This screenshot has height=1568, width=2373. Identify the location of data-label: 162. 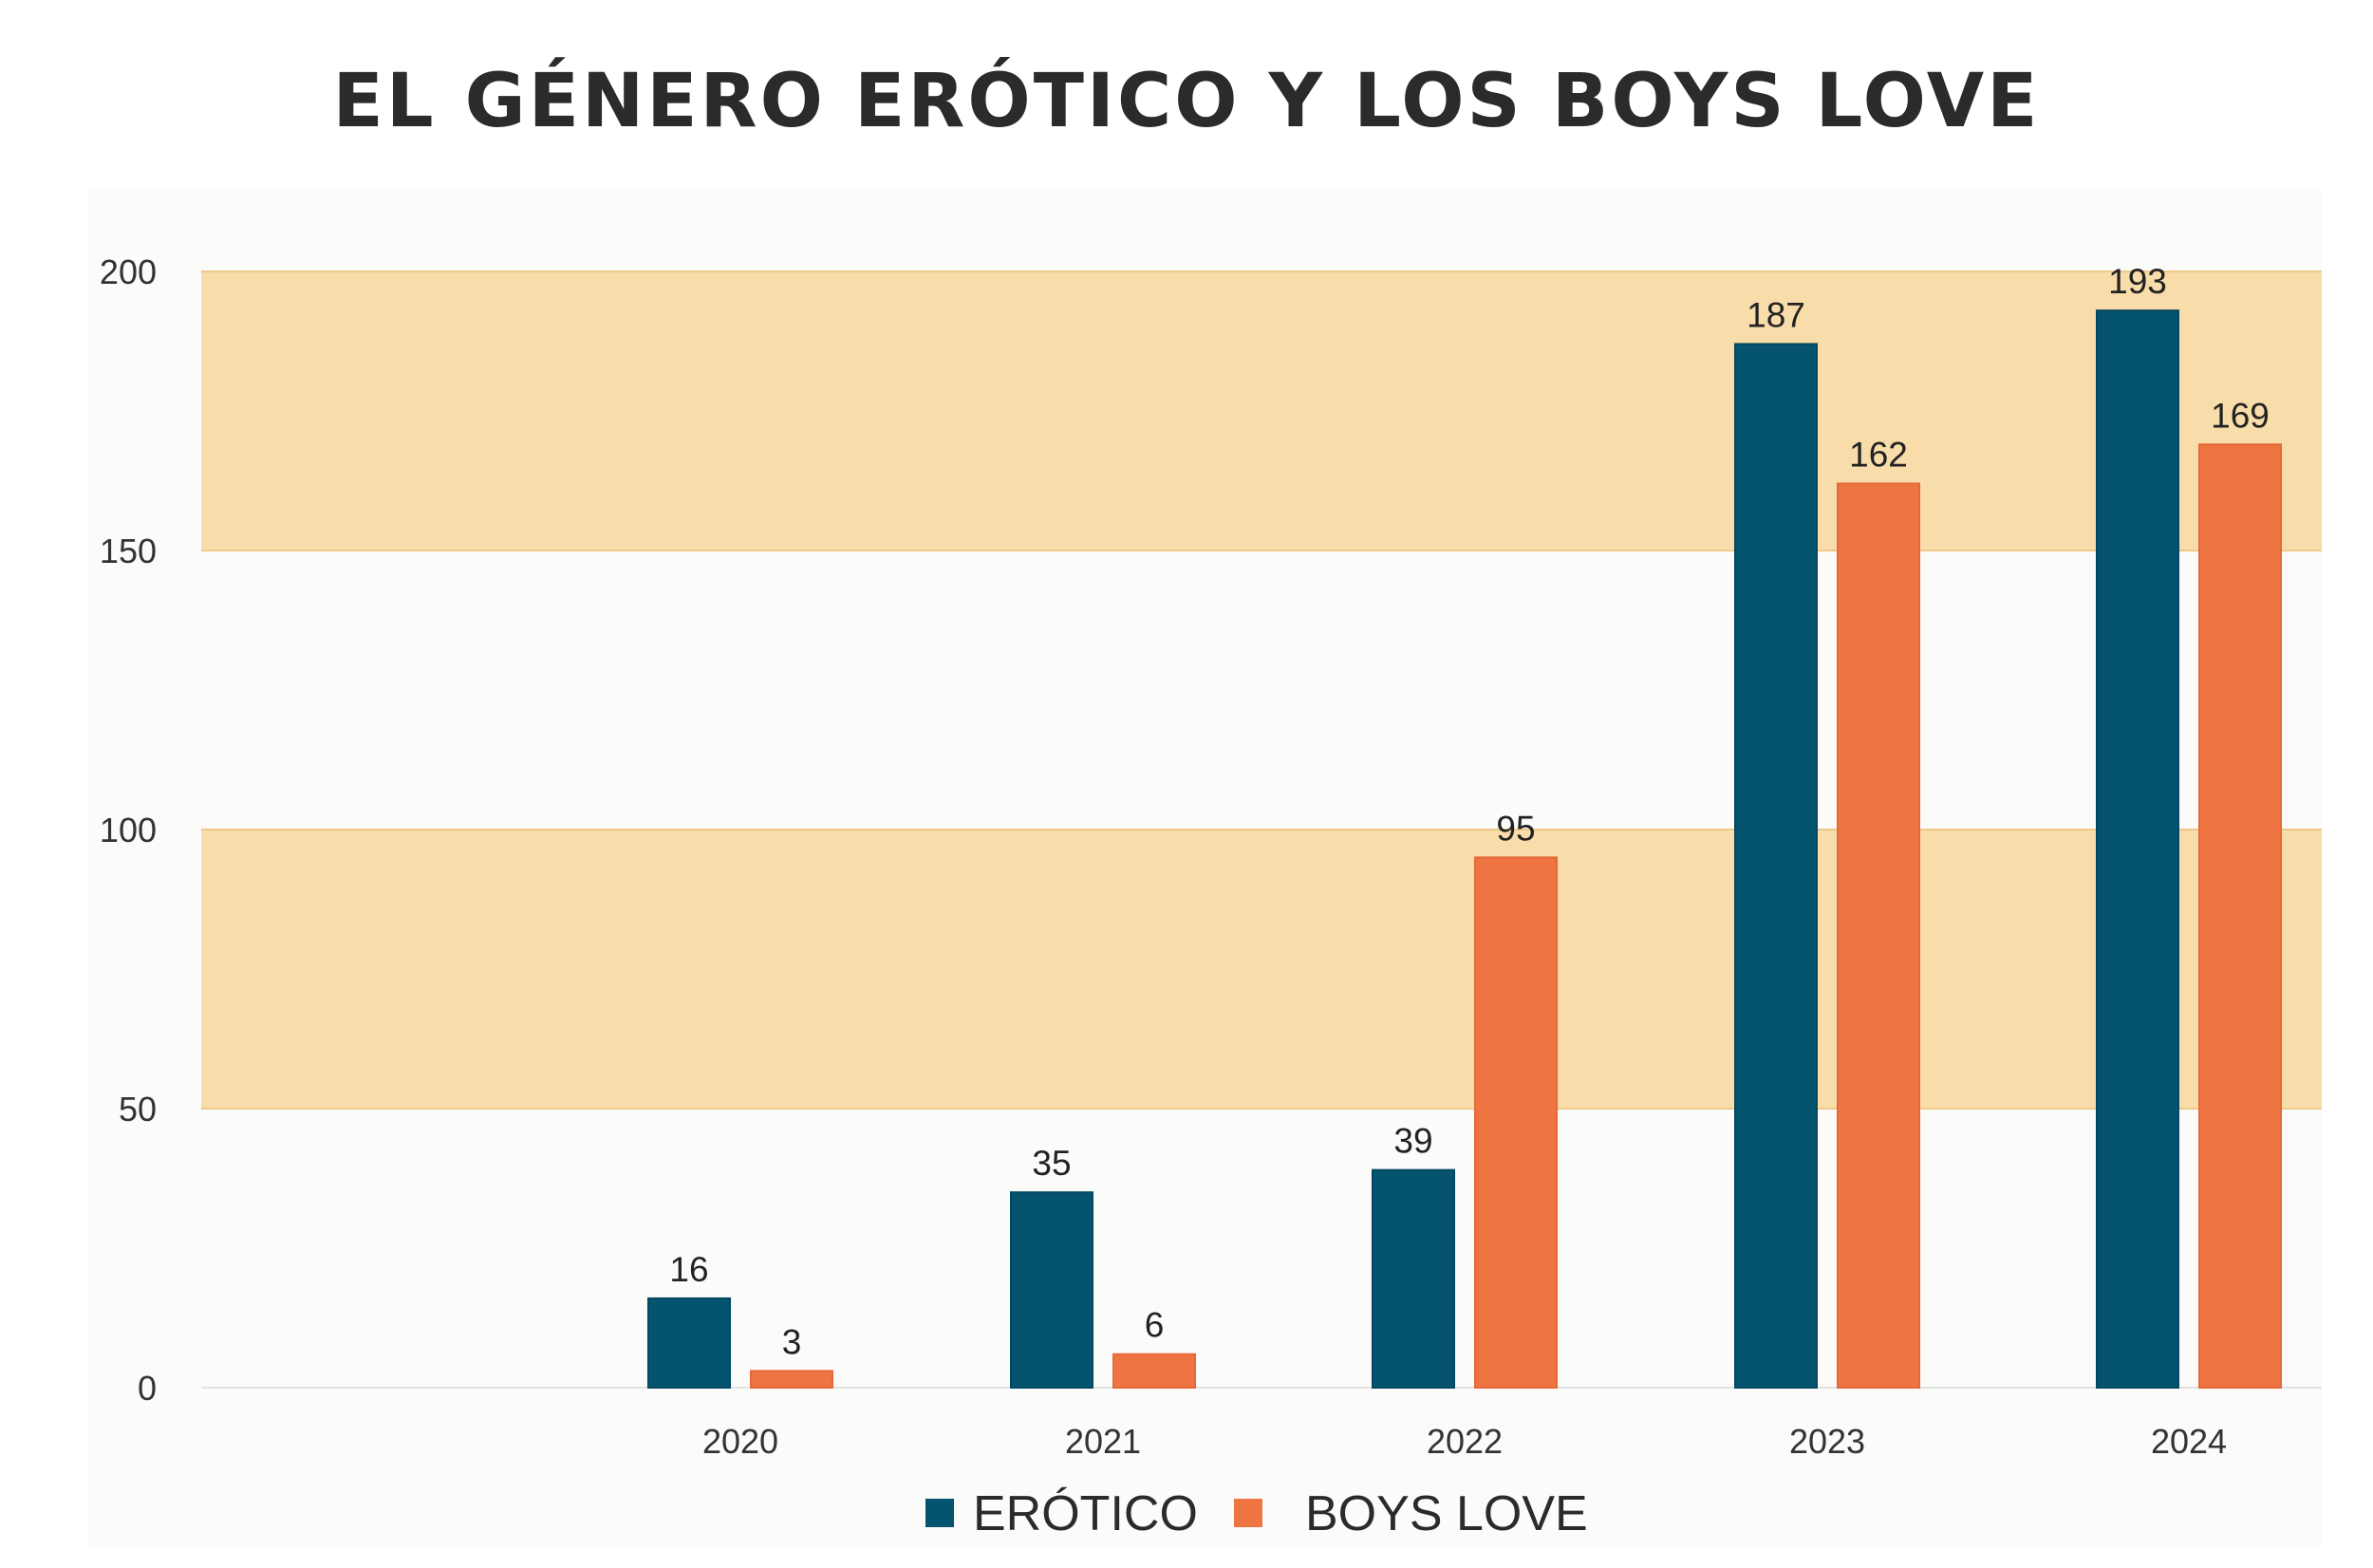
(1878, 454).